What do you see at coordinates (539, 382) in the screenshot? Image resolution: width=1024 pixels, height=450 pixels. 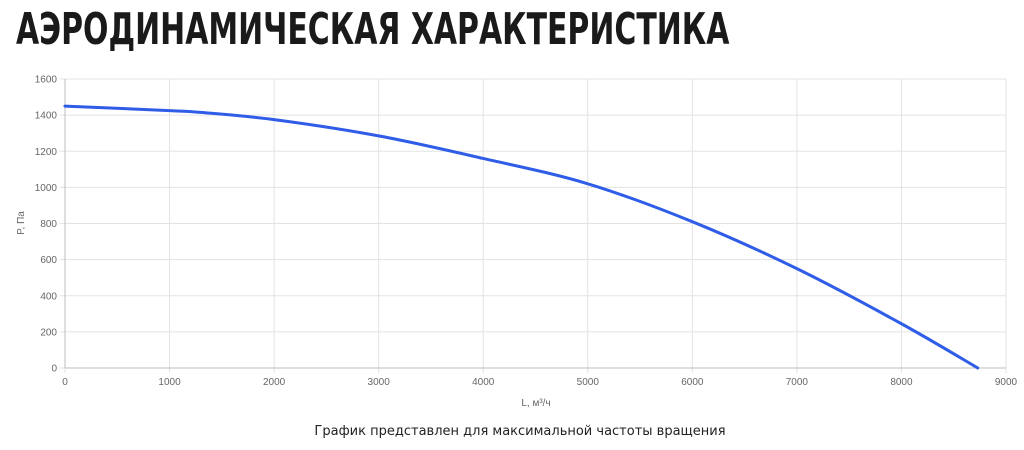 I see `x-tick-labels: 0 1000 2000 3000 4000 5000 6000 7000 8000 9000` at bounding box center [539, 382].